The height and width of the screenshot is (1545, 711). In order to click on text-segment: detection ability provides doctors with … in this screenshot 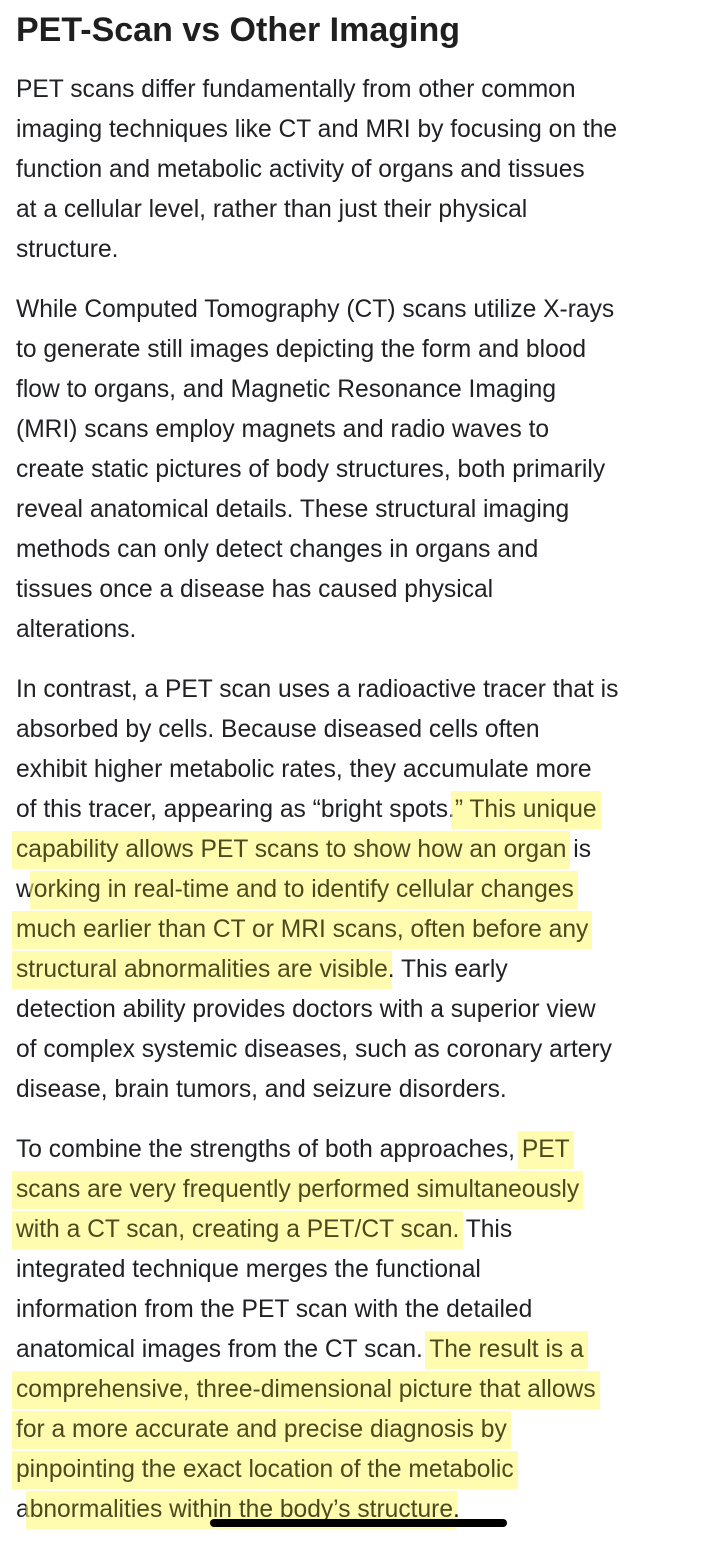, I will do `click(306, 1009)`.